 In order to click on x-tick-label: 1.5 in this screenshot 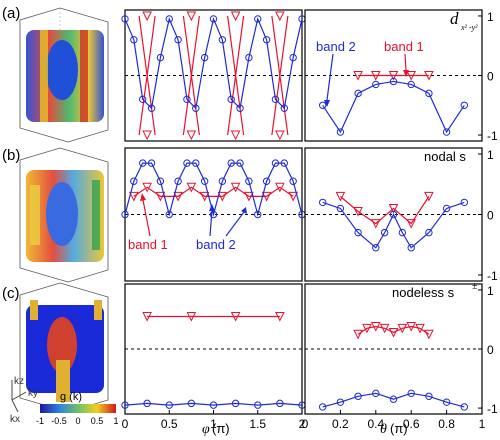, I will do `click(257, 424)`.